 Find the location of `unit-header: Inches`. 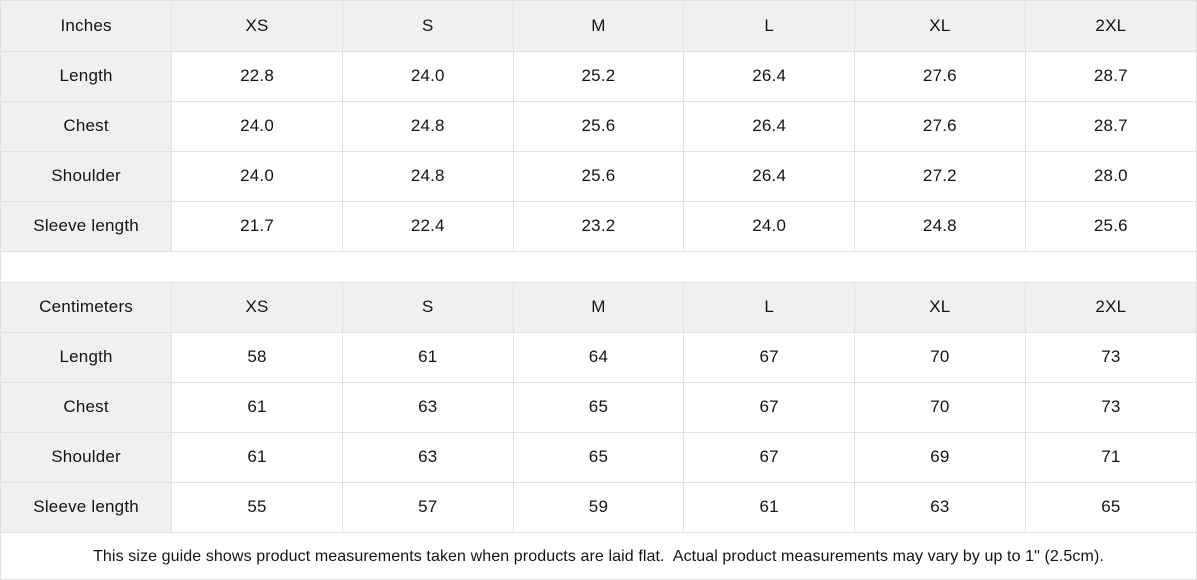

unit-header: Inches is located at coordinates (87, 26).